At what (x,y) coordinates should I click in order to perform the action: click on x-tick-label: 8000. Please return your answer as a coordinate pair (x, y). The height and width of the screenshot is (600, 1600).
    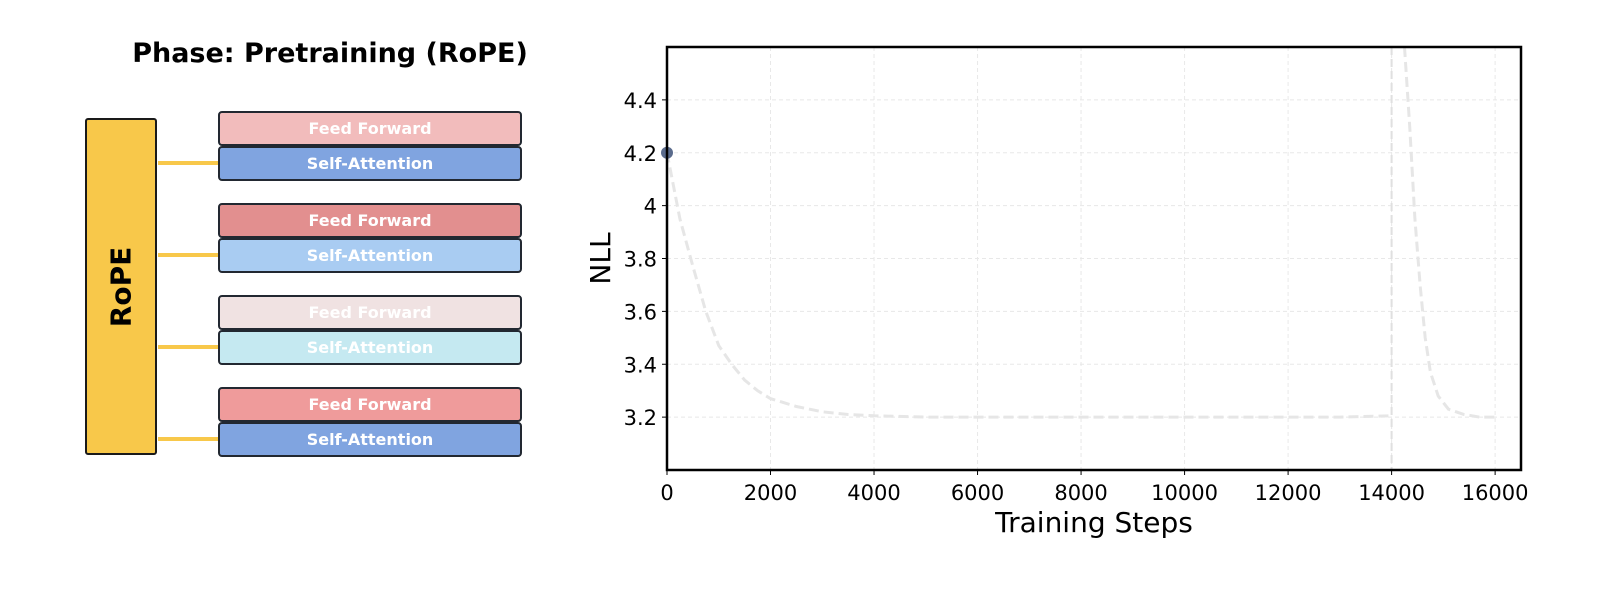
    Looking at the image, I should click on (1080, 493).